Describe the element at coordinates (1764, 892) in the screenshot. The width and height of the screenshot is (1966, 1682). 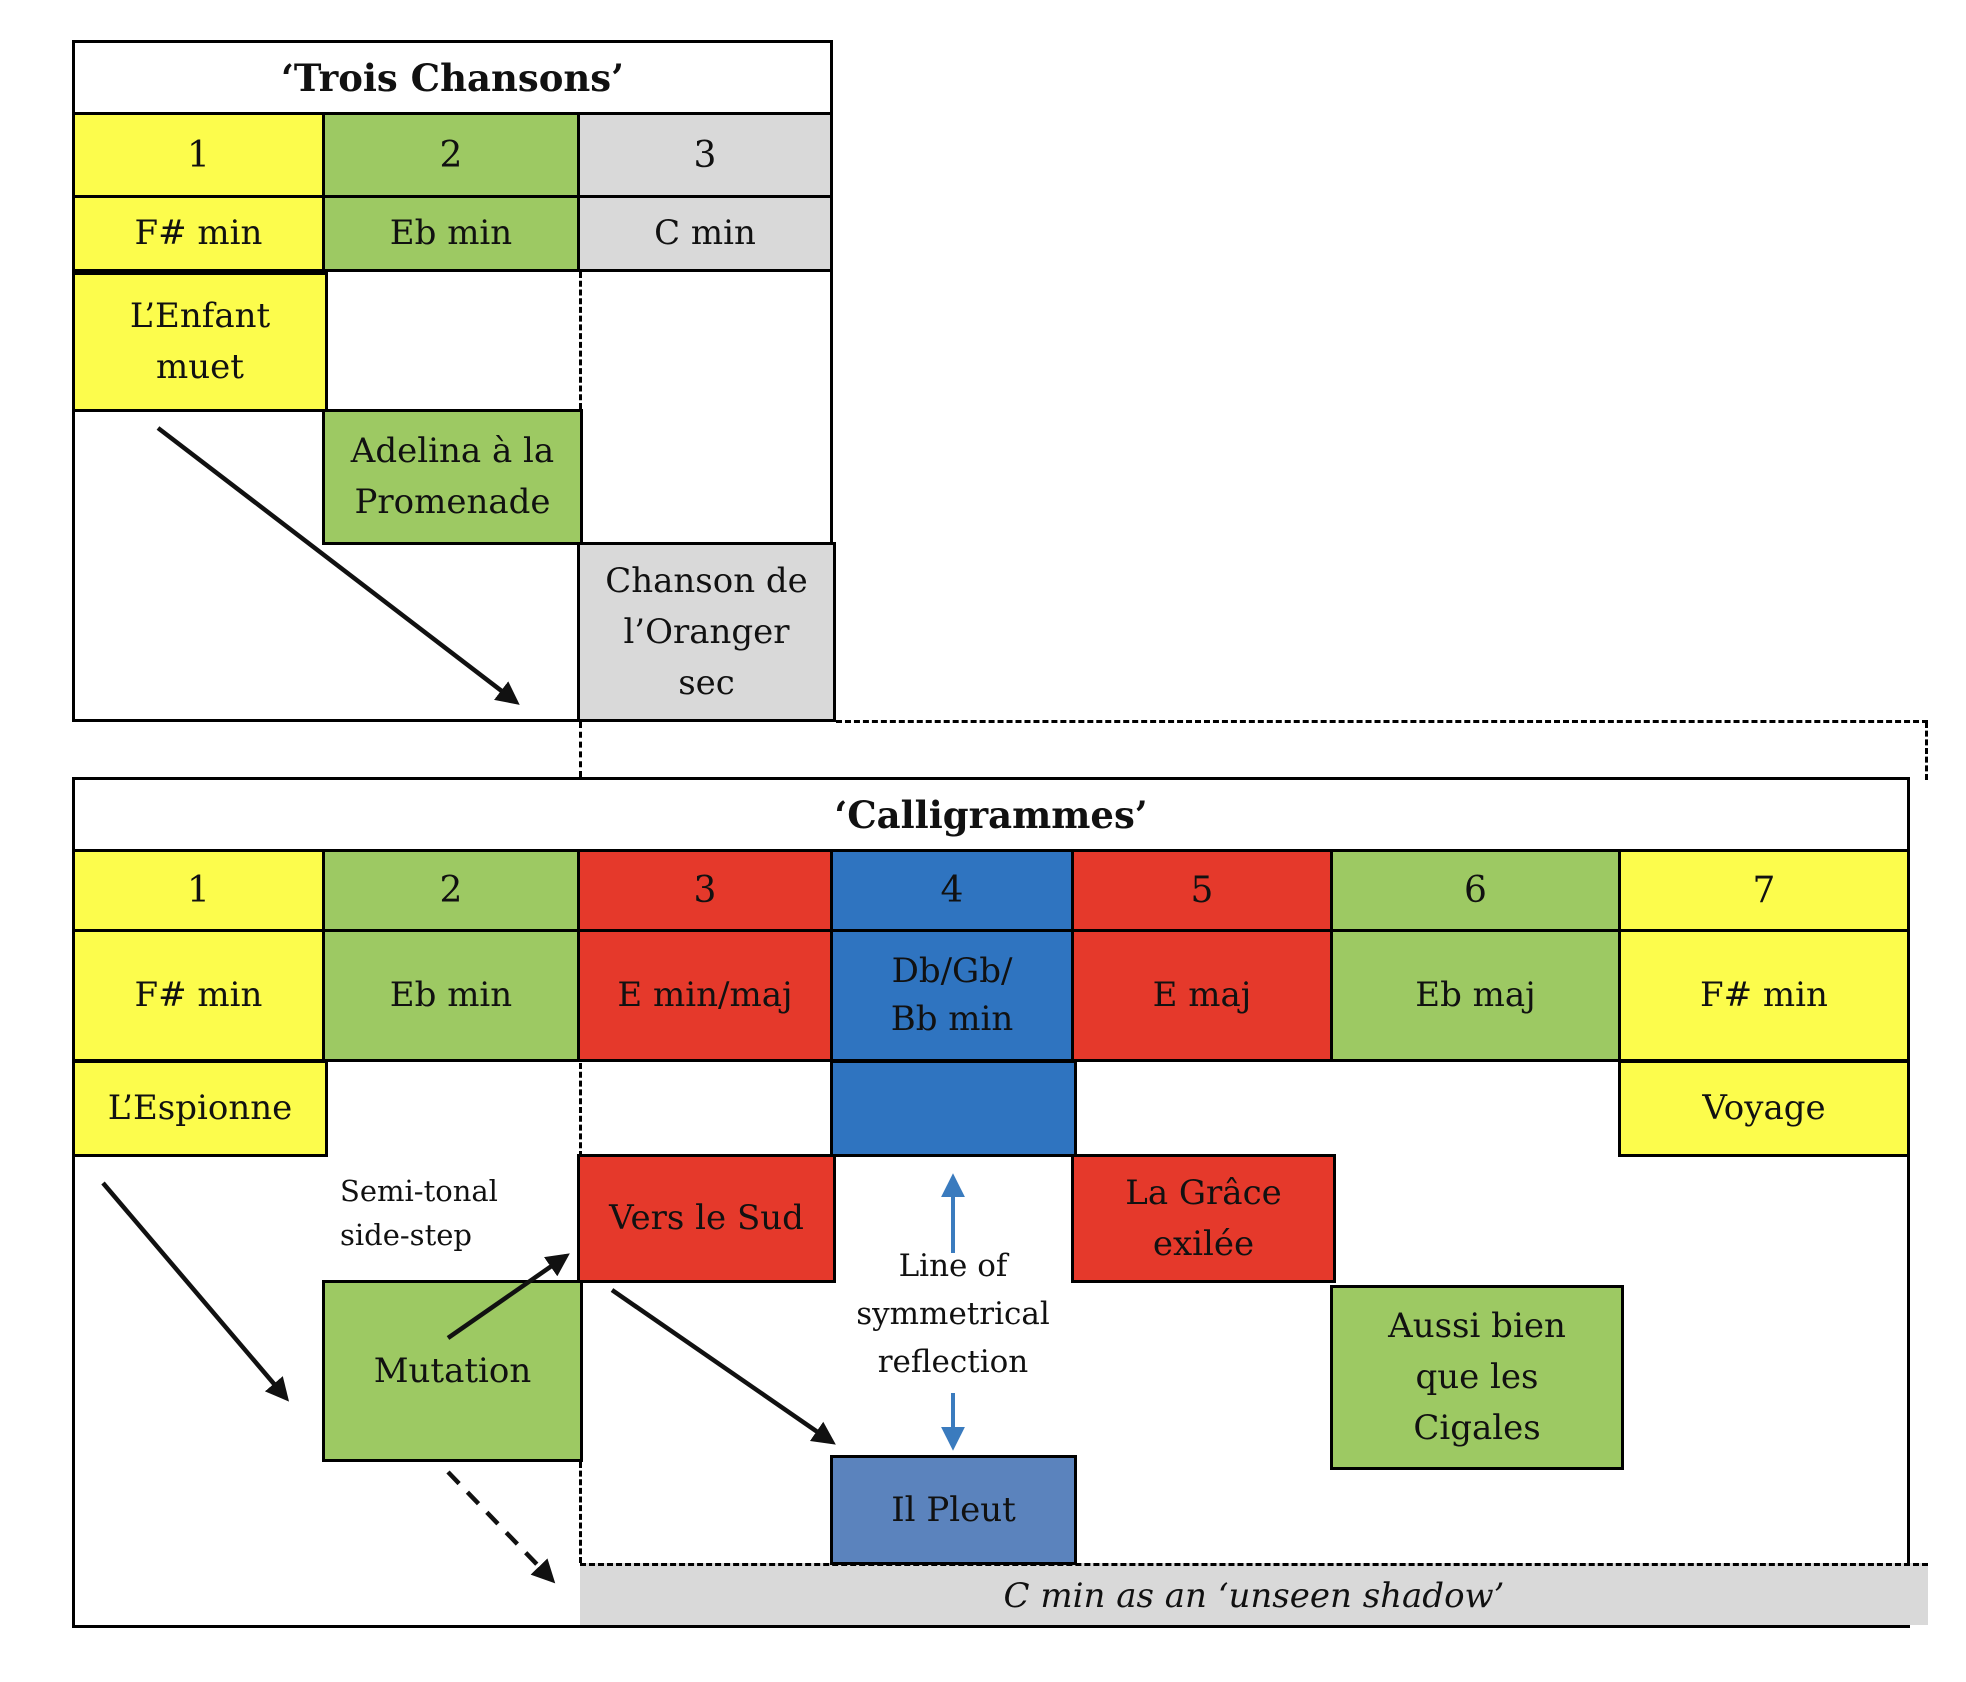
I see `cg-number-7: 7` at that location.